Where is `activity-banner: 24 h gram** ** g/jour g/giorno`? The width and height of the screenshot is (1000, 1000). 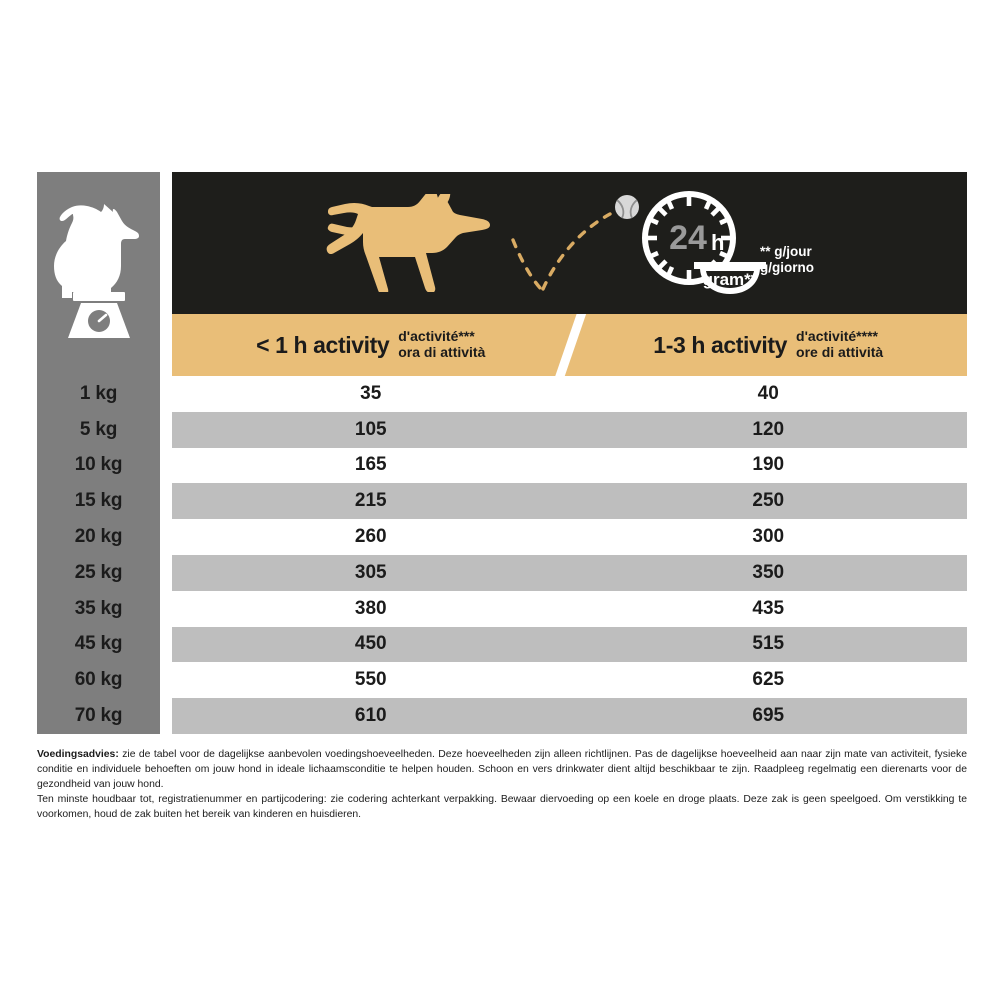
activity-banner: 24 h gram** ** g/jour g/giorno is located at coordinates (569, 243).